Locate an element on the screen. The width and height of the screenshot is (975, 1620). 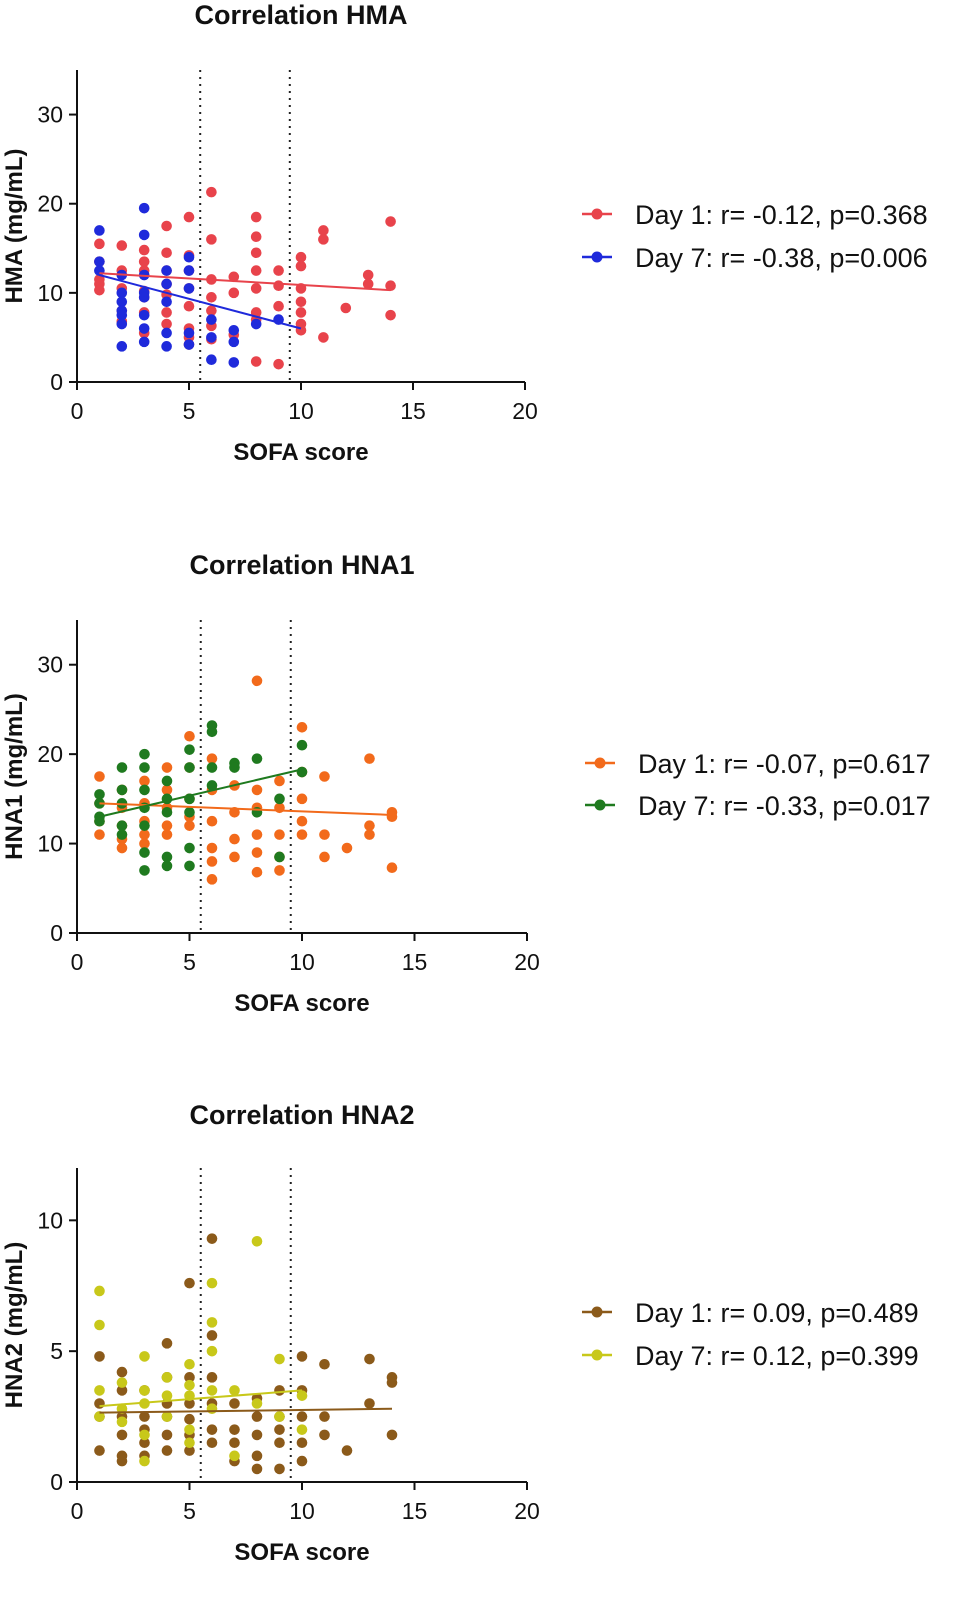
x-axis-label: SOFA score is located at coordinates (301, 1552).